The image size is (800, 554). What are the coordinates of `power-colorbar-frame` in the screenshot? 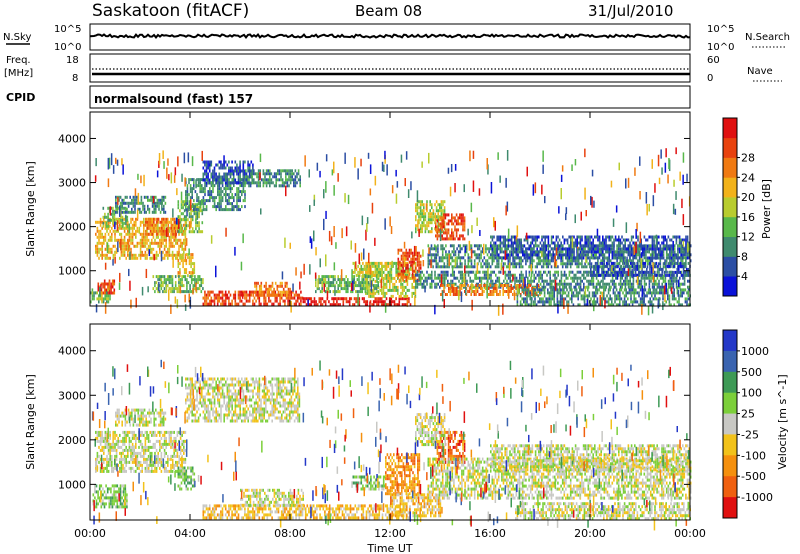 It's located at (730, 207).